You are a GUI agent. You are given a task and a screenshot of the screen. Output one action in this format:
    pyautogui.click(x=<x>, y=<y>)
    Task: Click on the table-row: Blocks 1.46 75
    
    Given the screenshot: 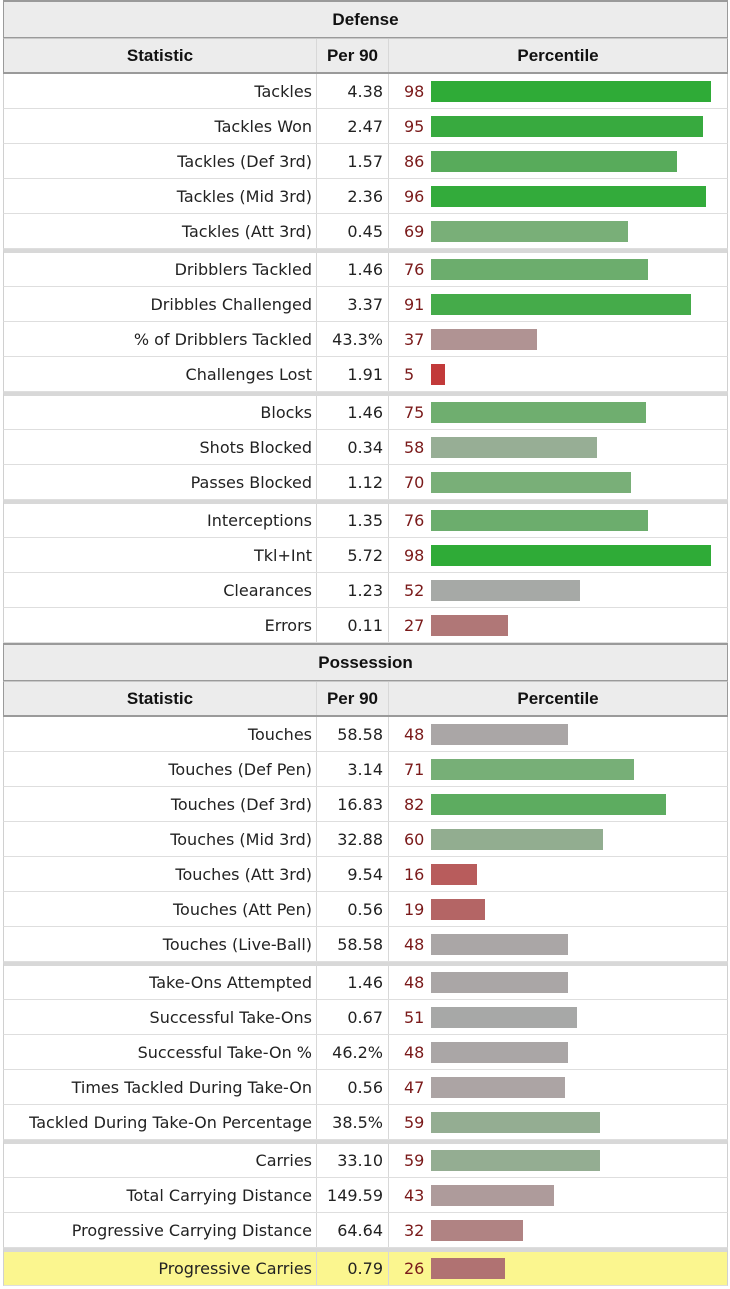 What is the action you would take?
    pyautogui.click(x=365, y=411)
    